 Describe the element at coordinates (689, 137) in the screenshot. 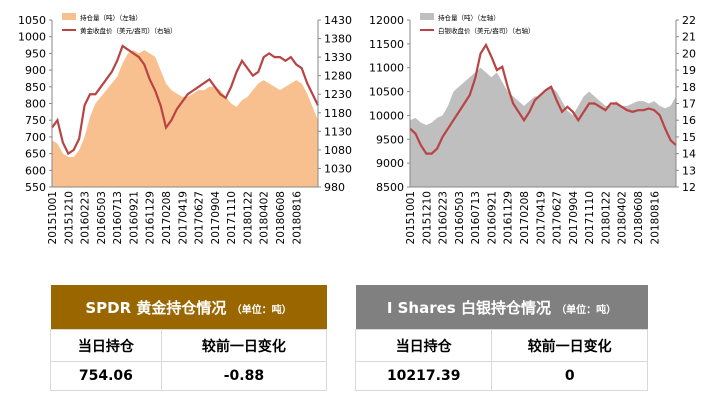

I see `y2-tick-label: 15` at that location.